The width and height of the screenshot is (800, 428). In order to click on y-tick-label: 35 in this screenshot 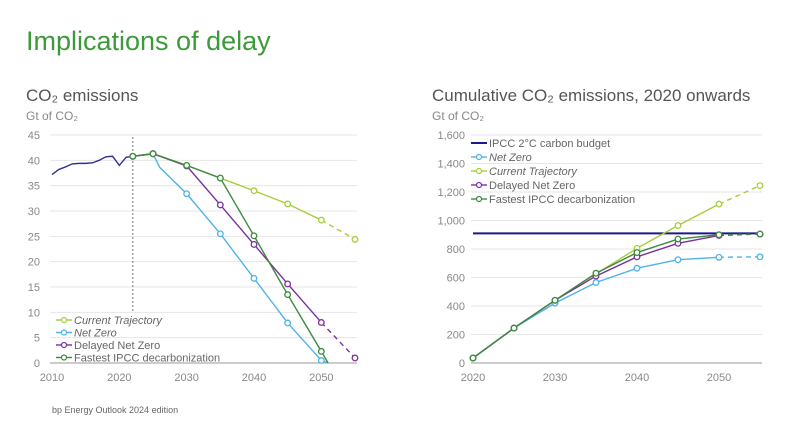, I will do `click(34, 187)`.